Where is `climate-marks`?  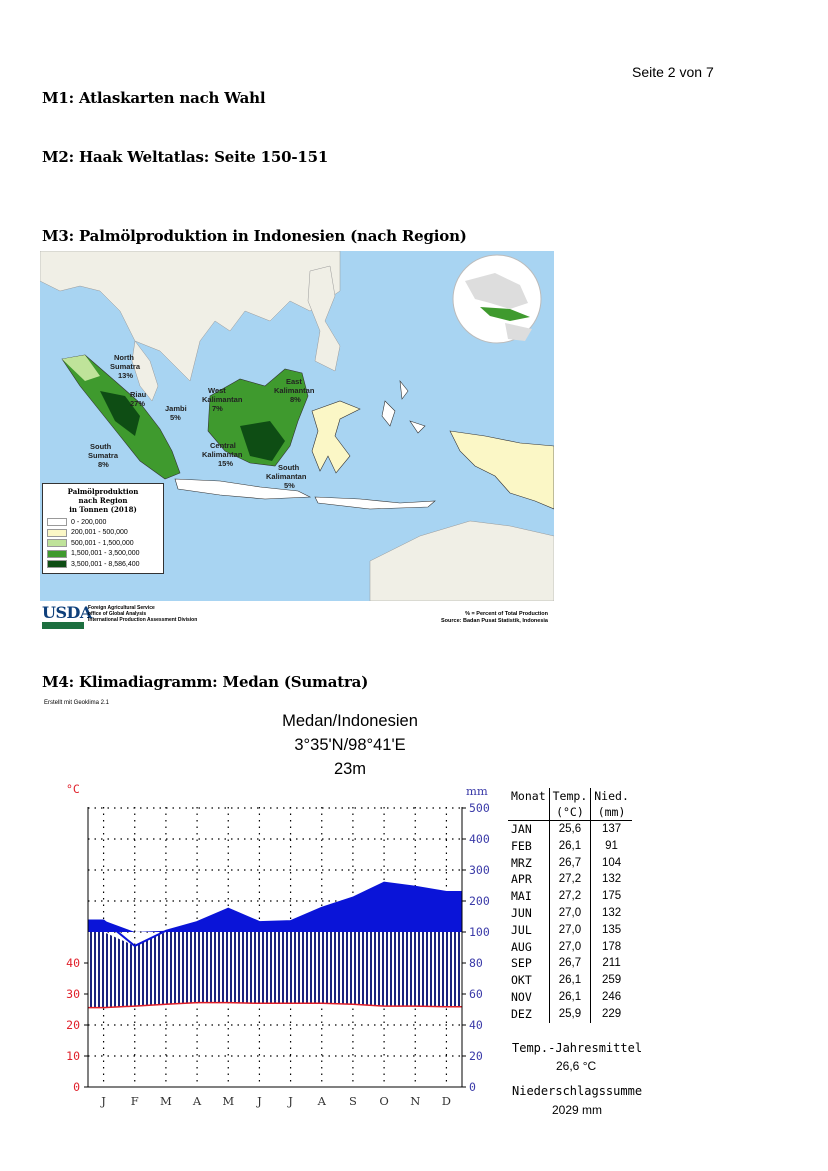 climate-marks is located at coordinates (275, 945).